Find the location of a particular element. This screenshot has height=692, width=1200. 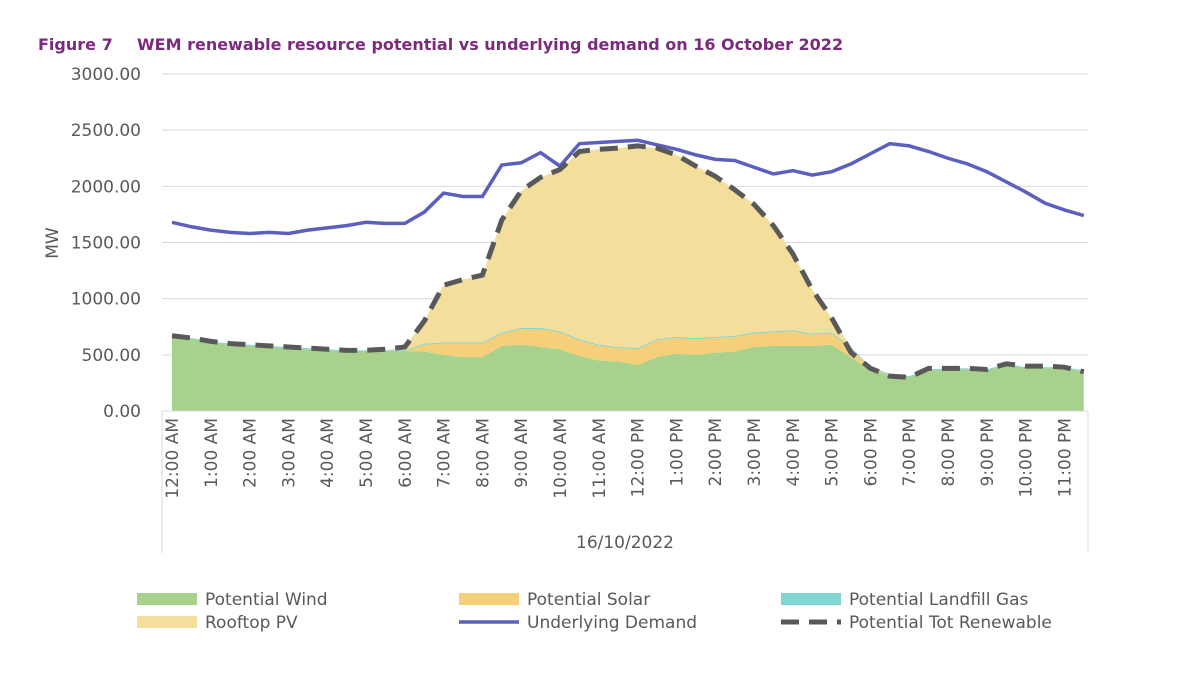

x-tick-label: 4:00 AM is located at coordinates (328, 453).